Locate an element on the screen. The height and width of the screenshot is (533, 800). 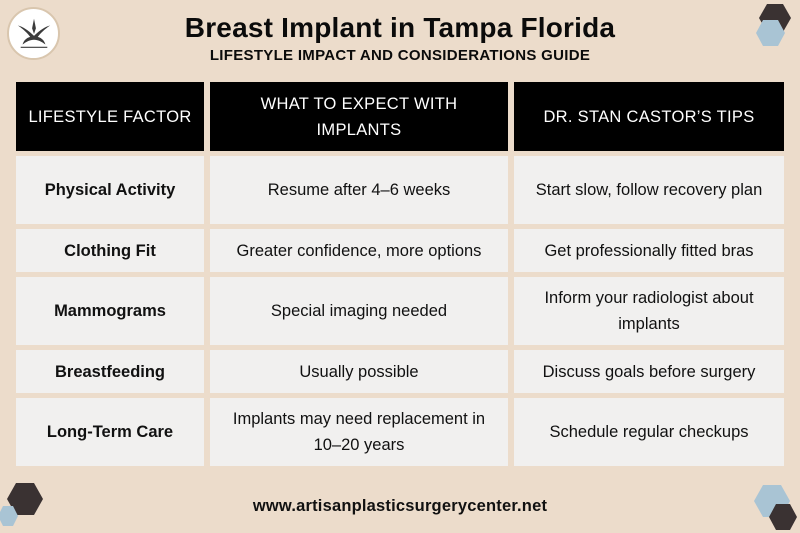
tip-cell: Discuss goals before surgery is located at coordinates (649, 371).